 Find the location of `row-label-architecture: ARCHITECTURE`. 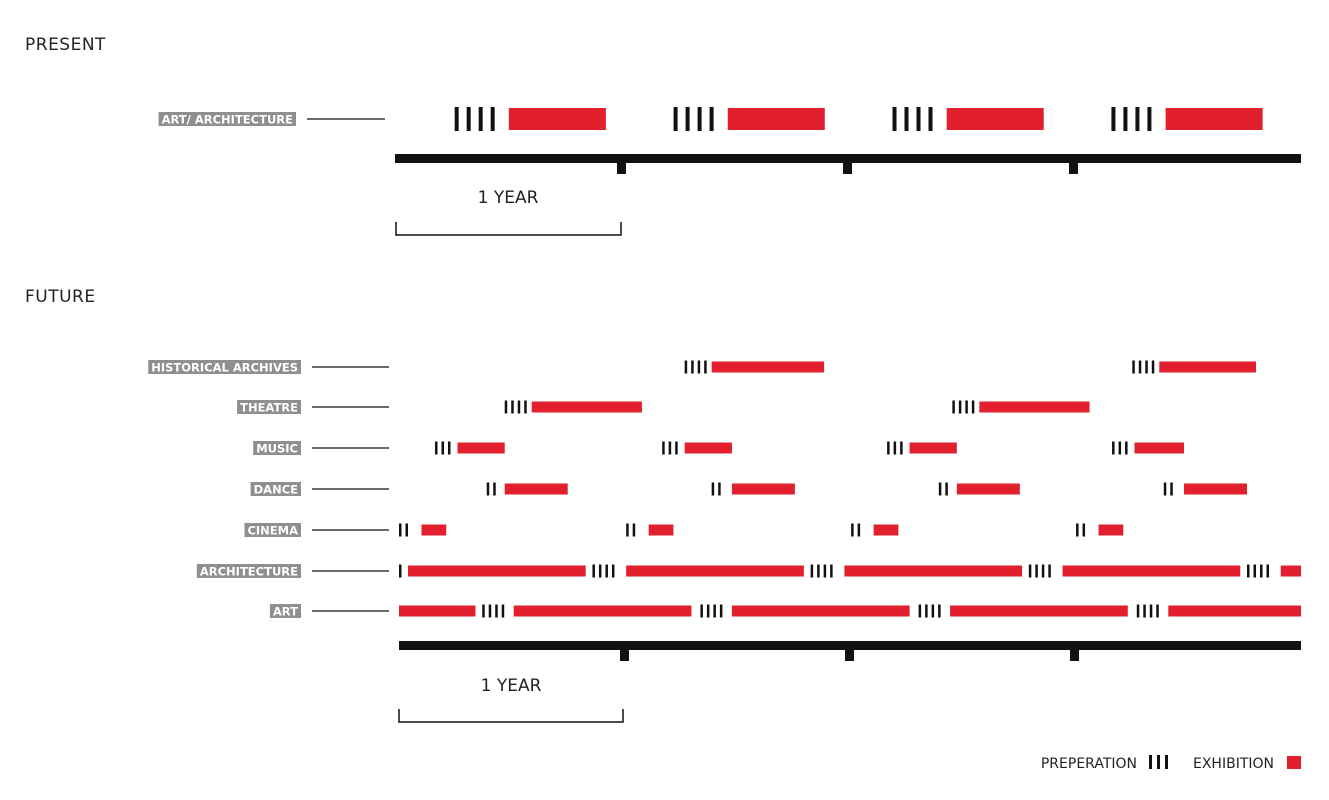

row-label-architecture: ARCHITECTURE is located at coordinates (249, 572).